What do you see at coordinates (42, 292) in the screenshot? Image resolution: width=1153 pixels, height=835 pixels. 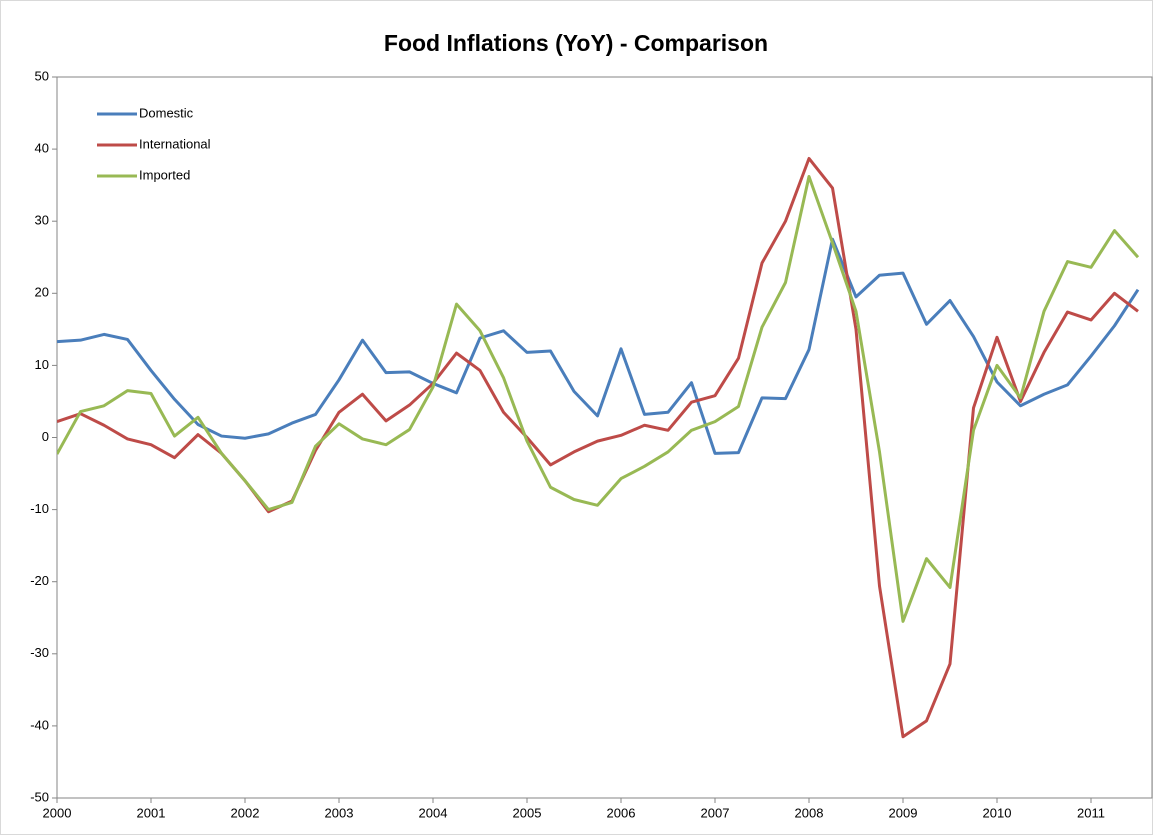 I see `y-tick-label: 20` at bounding box center [42, 292].